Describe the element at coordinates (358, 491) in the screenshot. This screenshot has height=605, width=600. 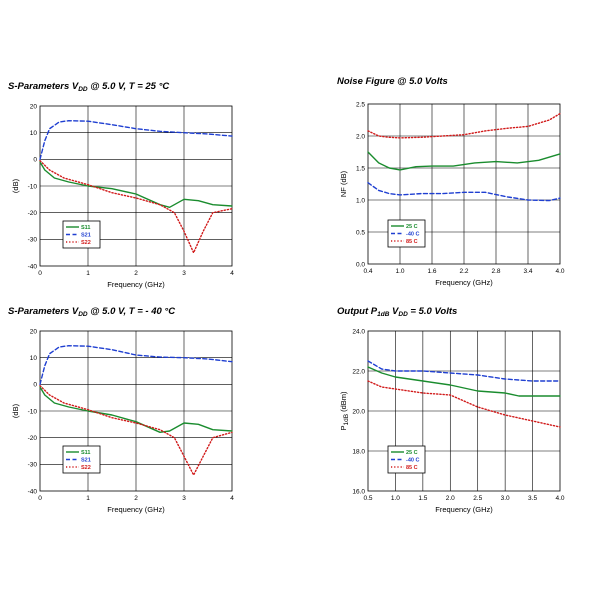
I see `y-tick-label: 16.0` at that location.